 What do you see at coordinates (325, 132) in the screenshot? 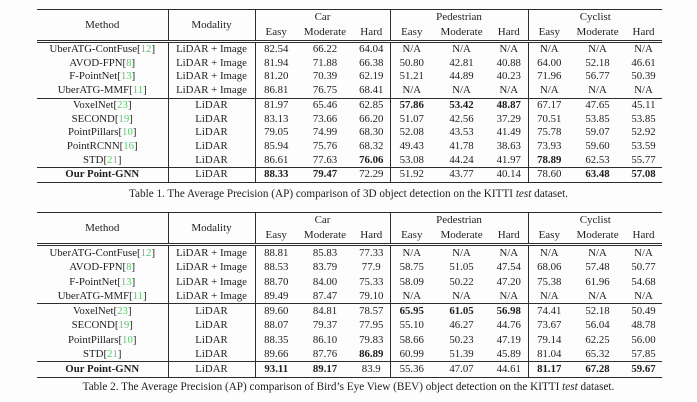
I see `value-cell: 74.99` at bounding box center [325, 132].